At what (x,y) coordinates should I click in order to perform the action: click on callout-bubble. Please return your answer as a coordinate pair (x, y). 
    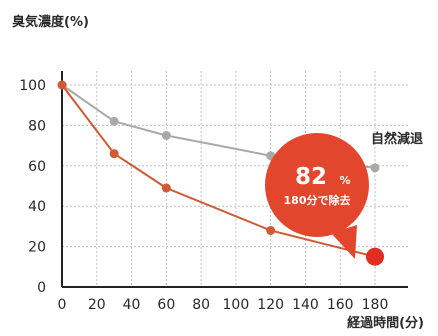
    Looking at the image, I should click on (317, 185).